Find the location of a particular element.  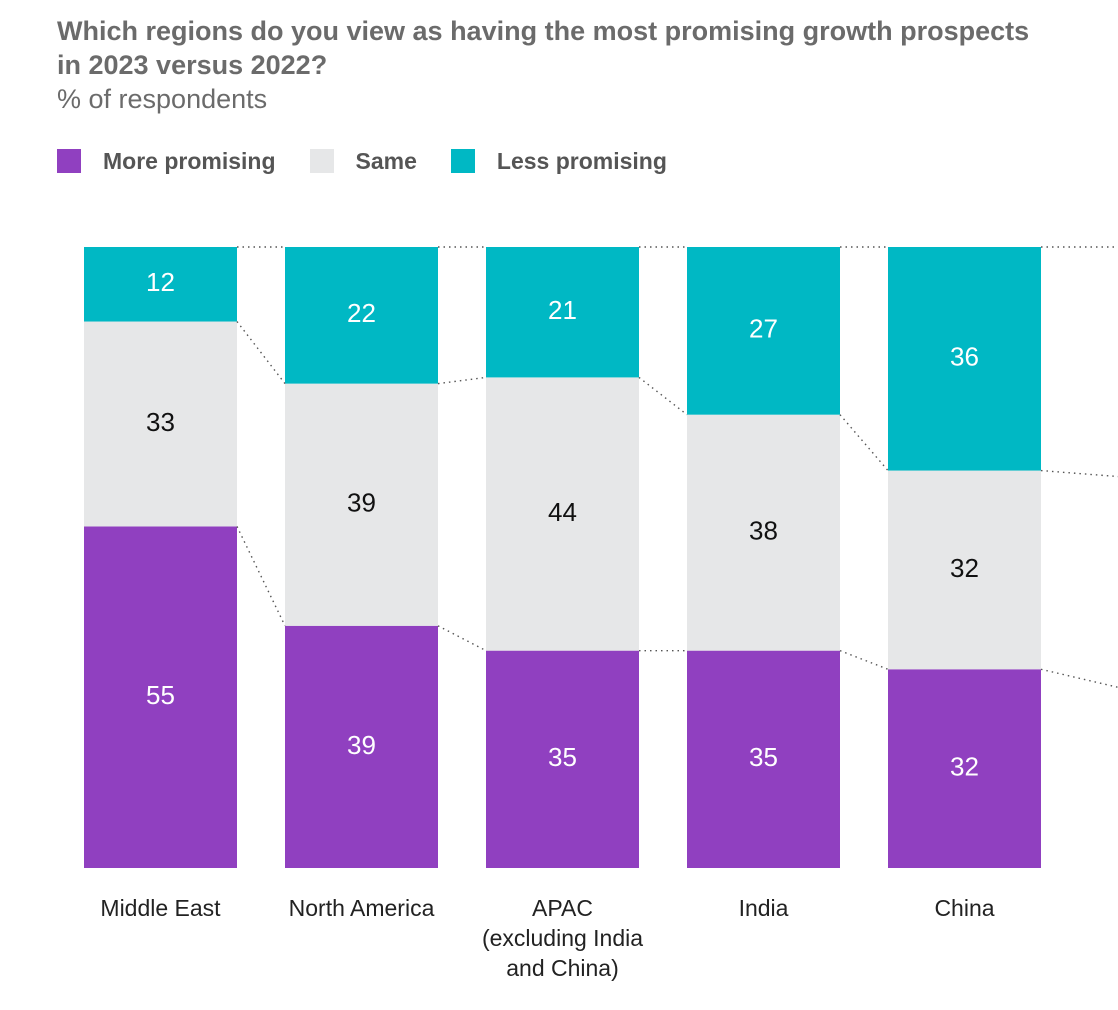

data-label-more-promising: 55 is located at coordinates (160, 695).